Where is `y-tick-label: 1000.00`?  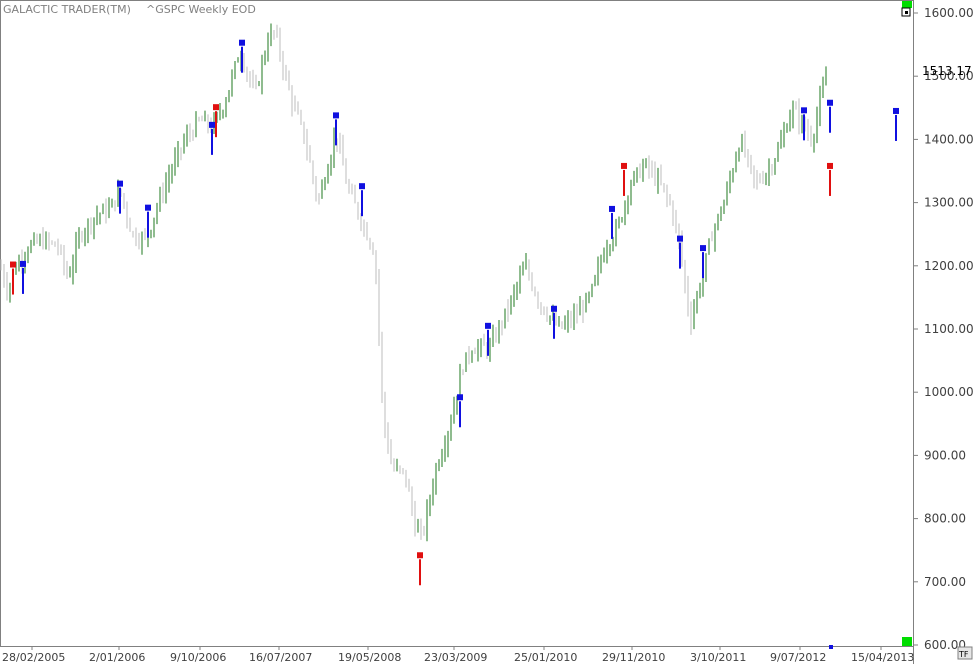 y-tick-label: 1000.00 is located at coordinates (949, 392).